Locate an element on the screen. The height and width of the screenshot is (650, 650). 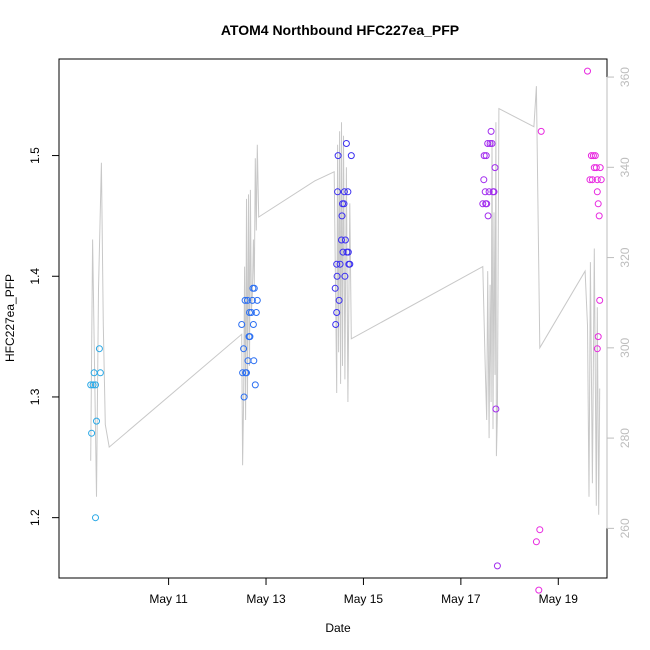
right-tick-label: 320 is located at coordinates (625, 257).